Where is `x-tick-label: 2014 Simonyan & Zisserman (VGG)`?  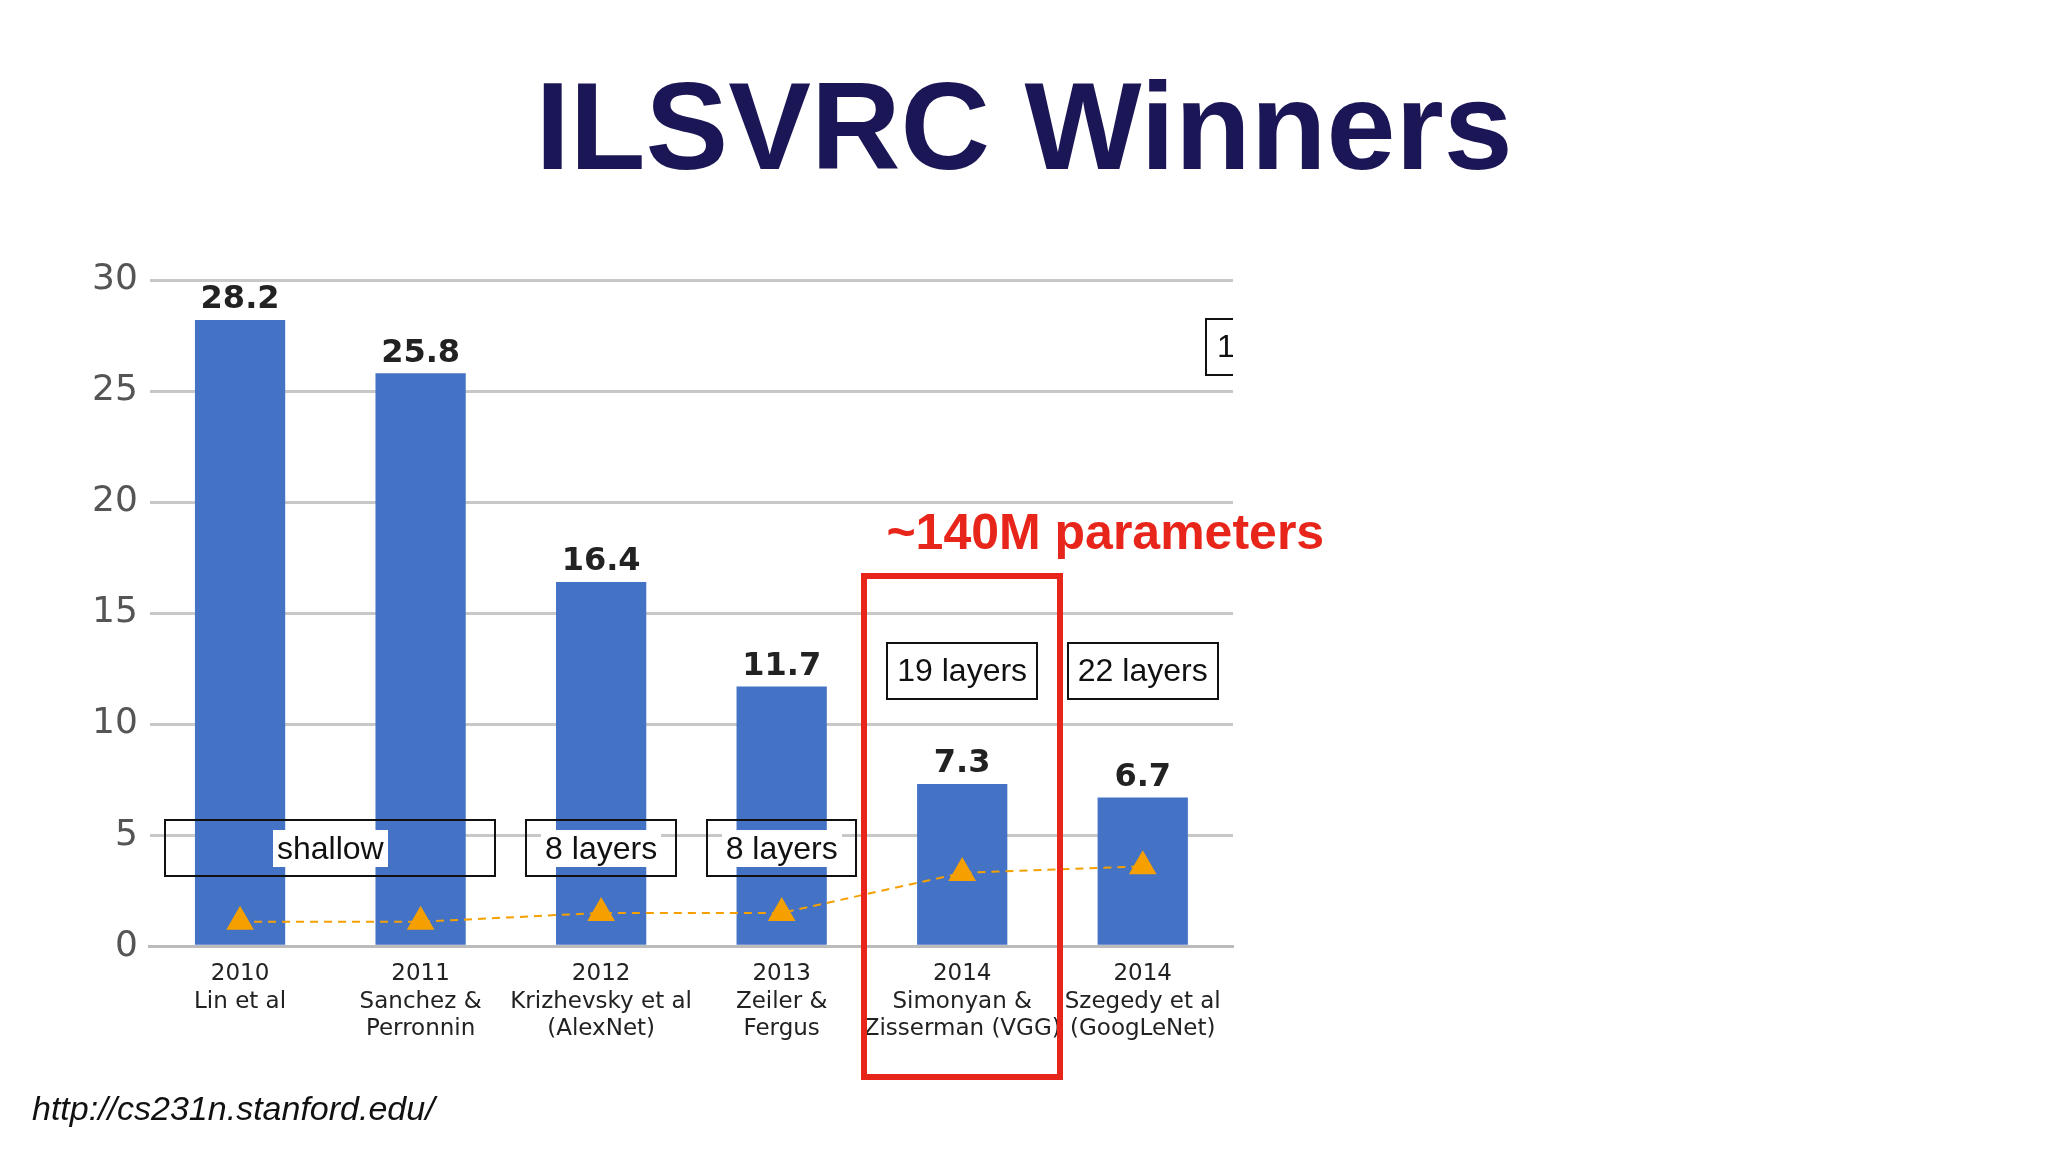
x-tick-label: 2014 Simonyan & Zisserman (VGG) is located at coordinates (962, 999).